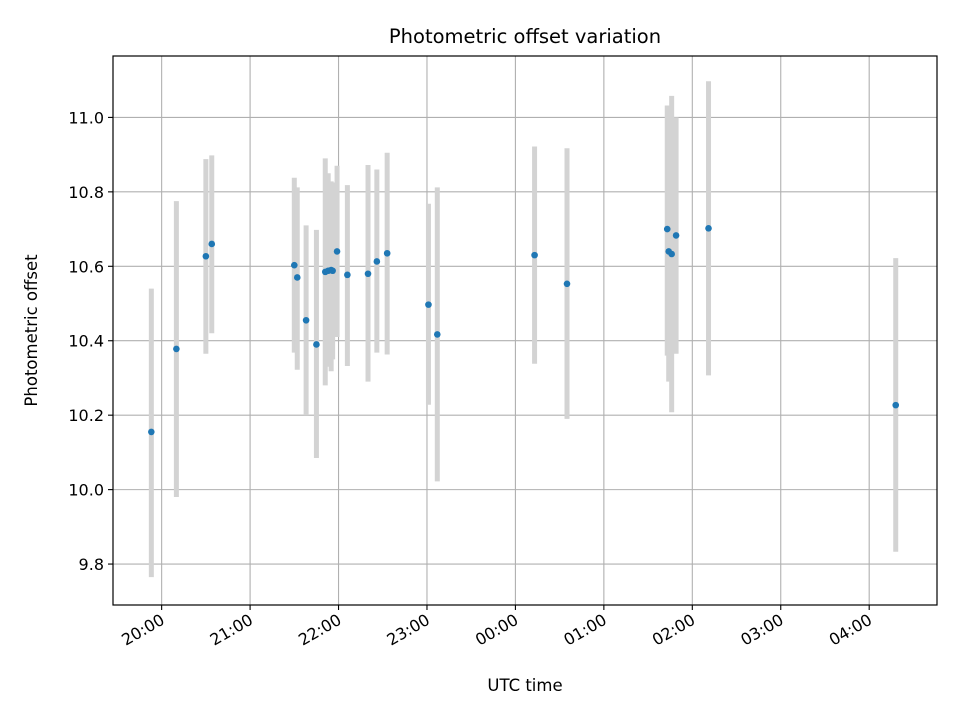 The image size is (960, 720). Describe the element at coordinates (524, 685) in the screenshot. I see `x-axis-title: UTC time` at that location.